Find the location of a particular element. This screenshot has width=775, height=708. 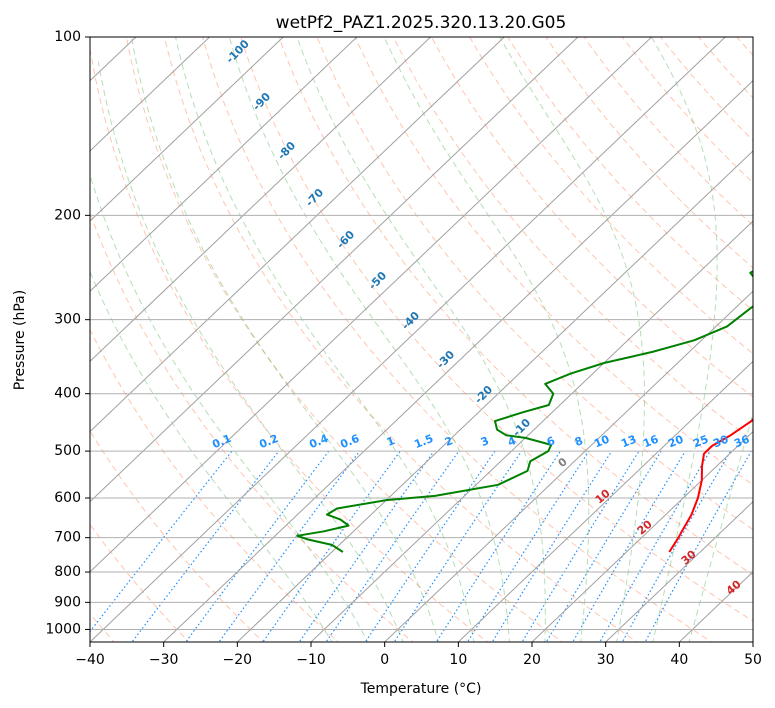

y-tick-label: 900 is located at coordinates (67, 602).